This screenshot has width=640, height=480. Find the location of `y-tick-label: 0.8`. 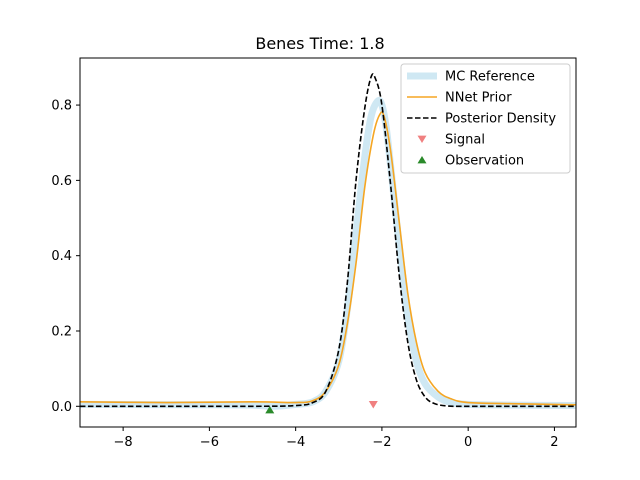

y-tick-label: 0.8 is located at coordinates (61, 106).